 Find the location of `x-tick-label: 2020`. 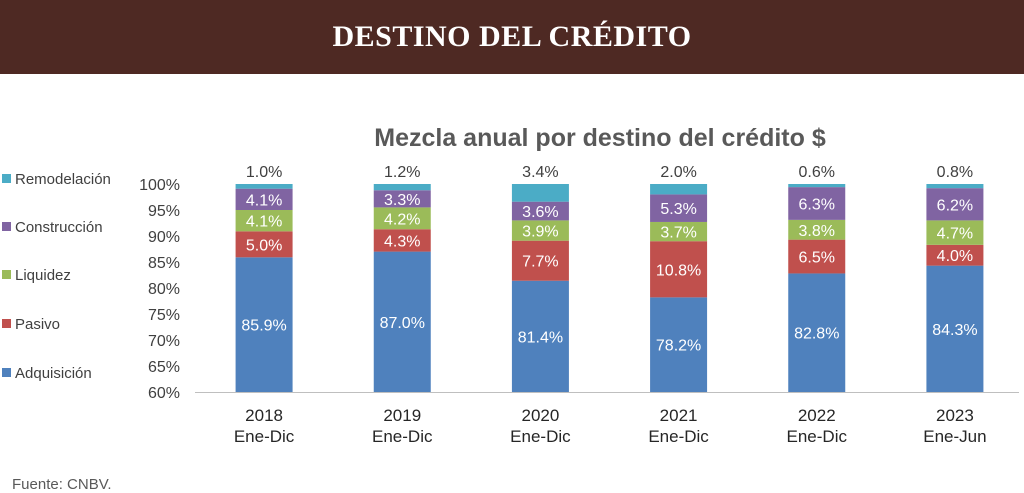

x-tick-label: 2020 is located at coordinates (541, 415).